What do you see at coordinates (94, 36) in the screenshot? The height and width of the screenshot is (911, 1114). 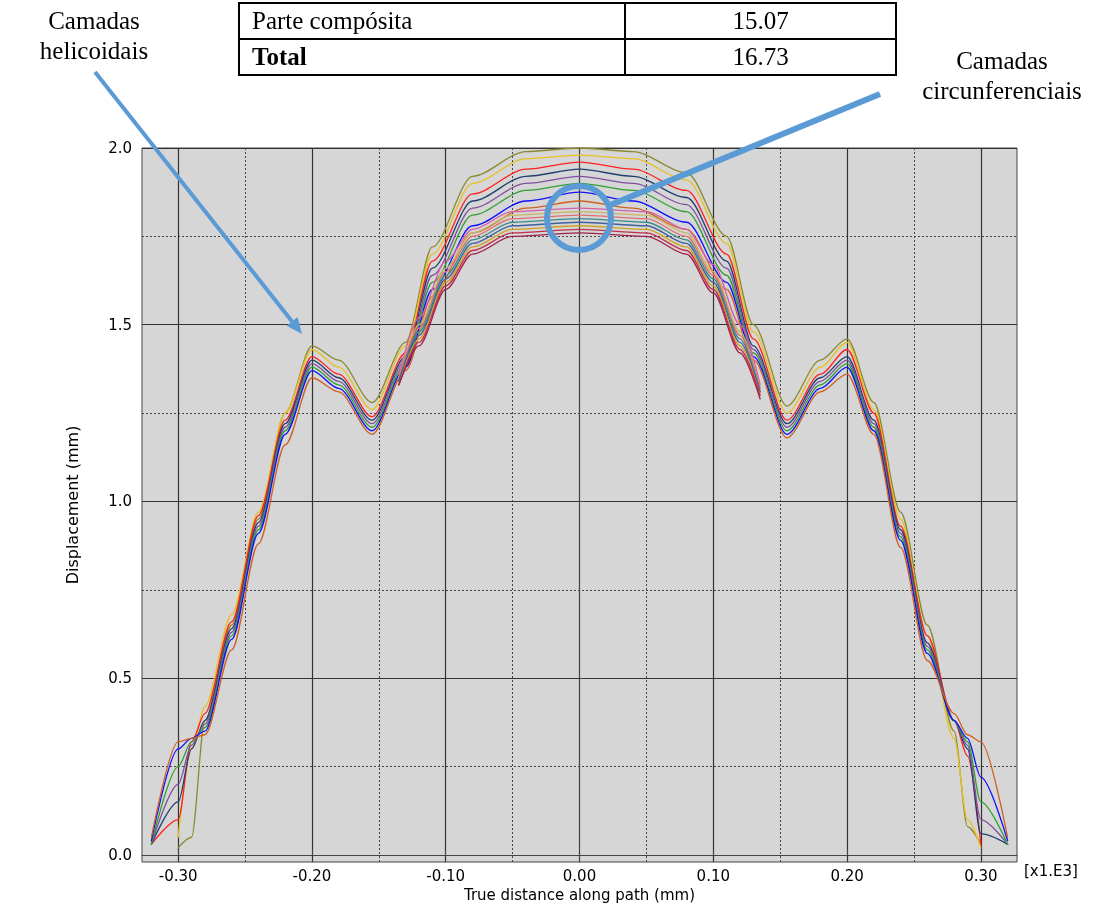 I see `text: Camadas helicoidais` at bounding box center [94, 36].